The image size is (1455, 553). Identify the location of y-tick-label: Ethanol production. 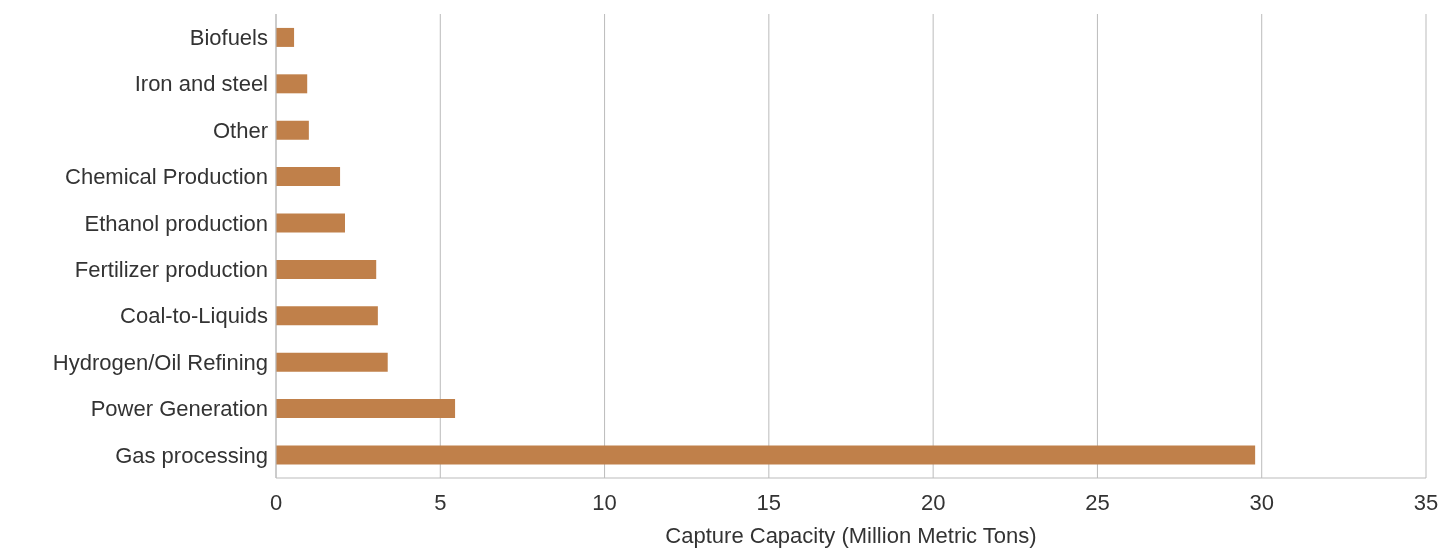
(176, 223).